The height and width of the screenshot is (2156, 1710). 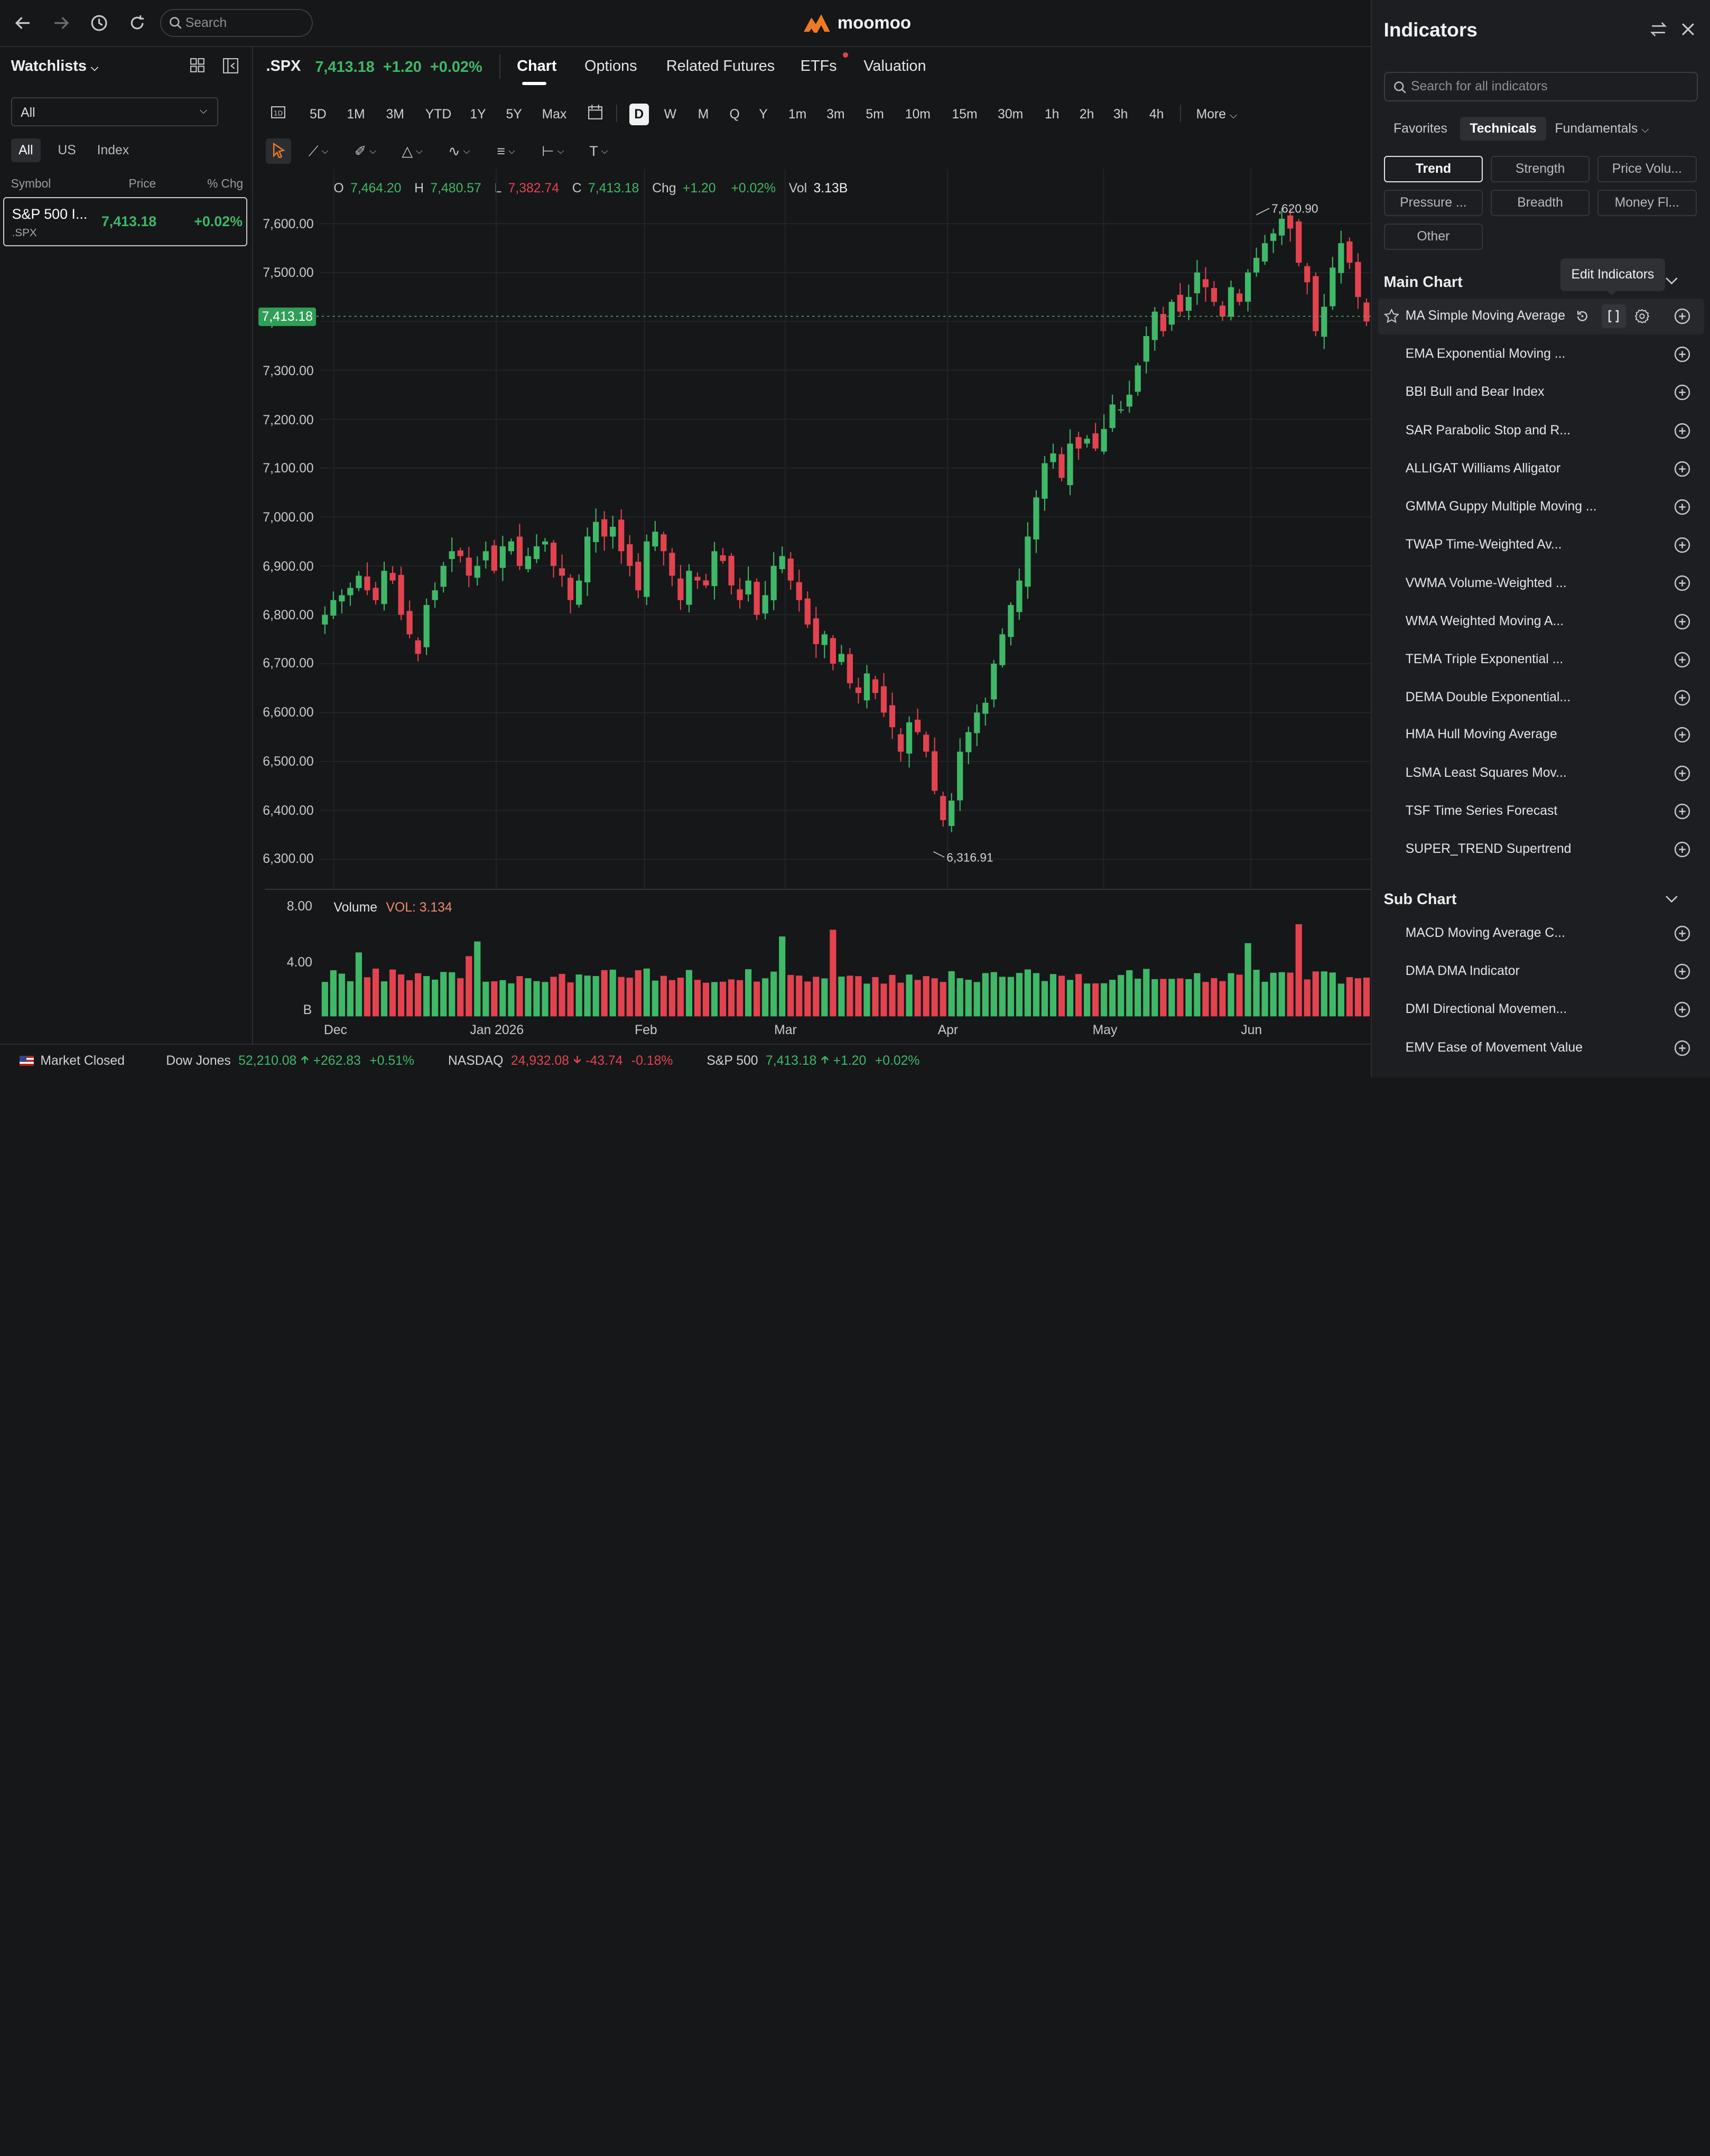 What do you see at coordinates (137, 23) in the screenshot?
I see `refresh-icon` at bounding box center [137, 23].